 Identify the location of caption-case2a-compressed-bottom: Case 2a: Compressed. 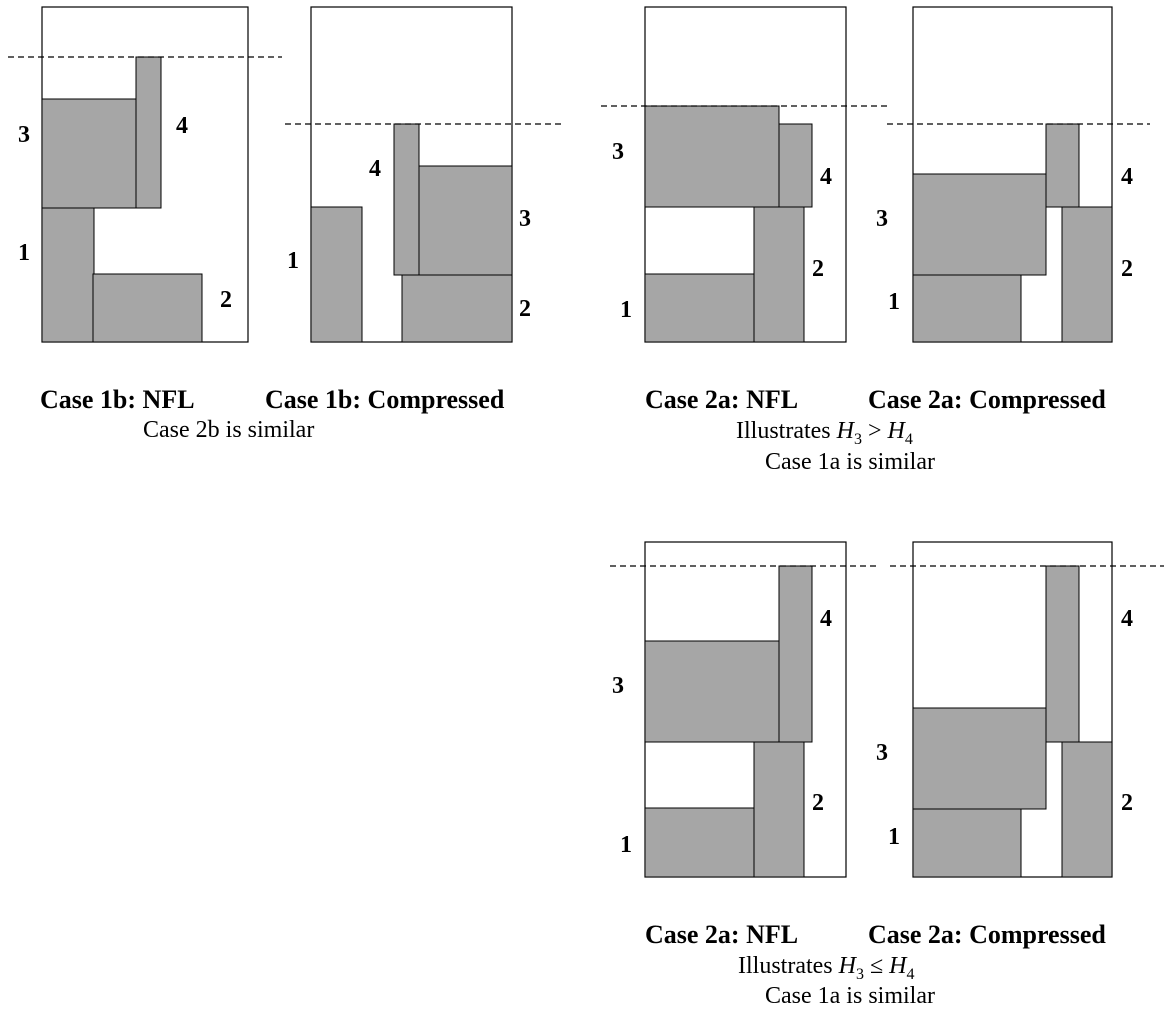
(987, 934).